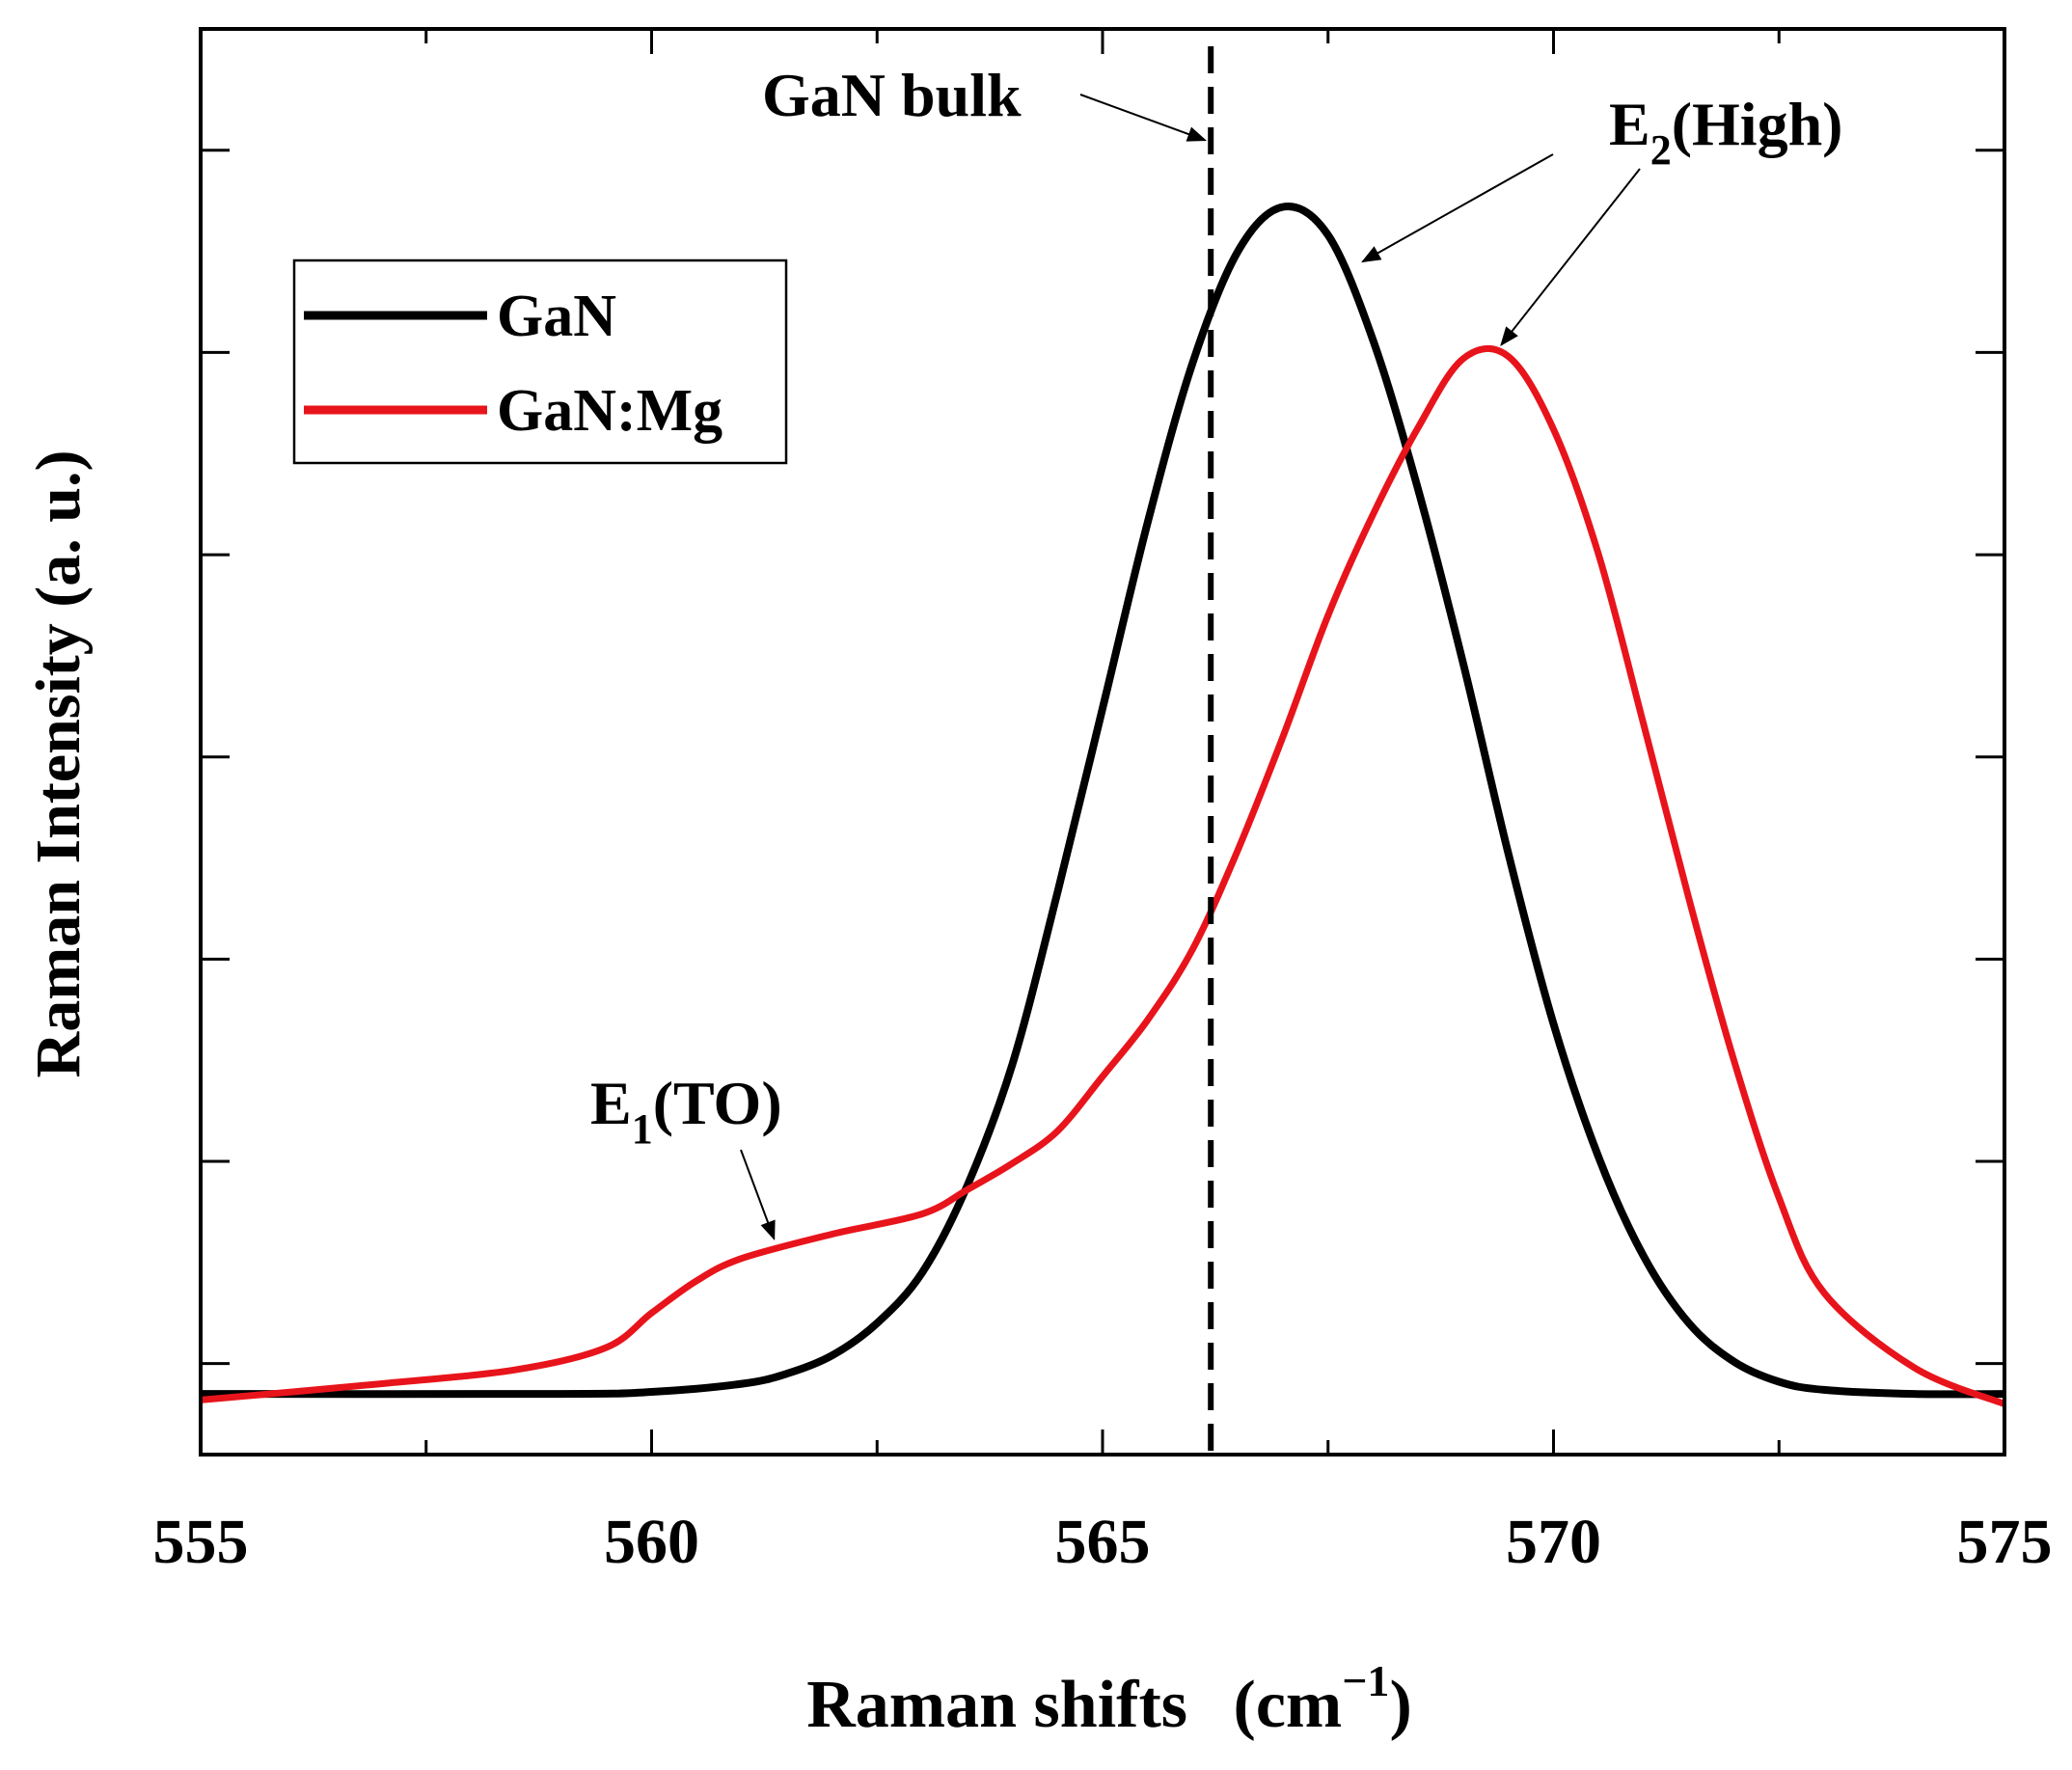 The height and width of the screenshot is (1770, 2072). Describe the element at coordinates (1400, 1705) in the screenshot. I see `x-axis-unit-close: )` at that location.